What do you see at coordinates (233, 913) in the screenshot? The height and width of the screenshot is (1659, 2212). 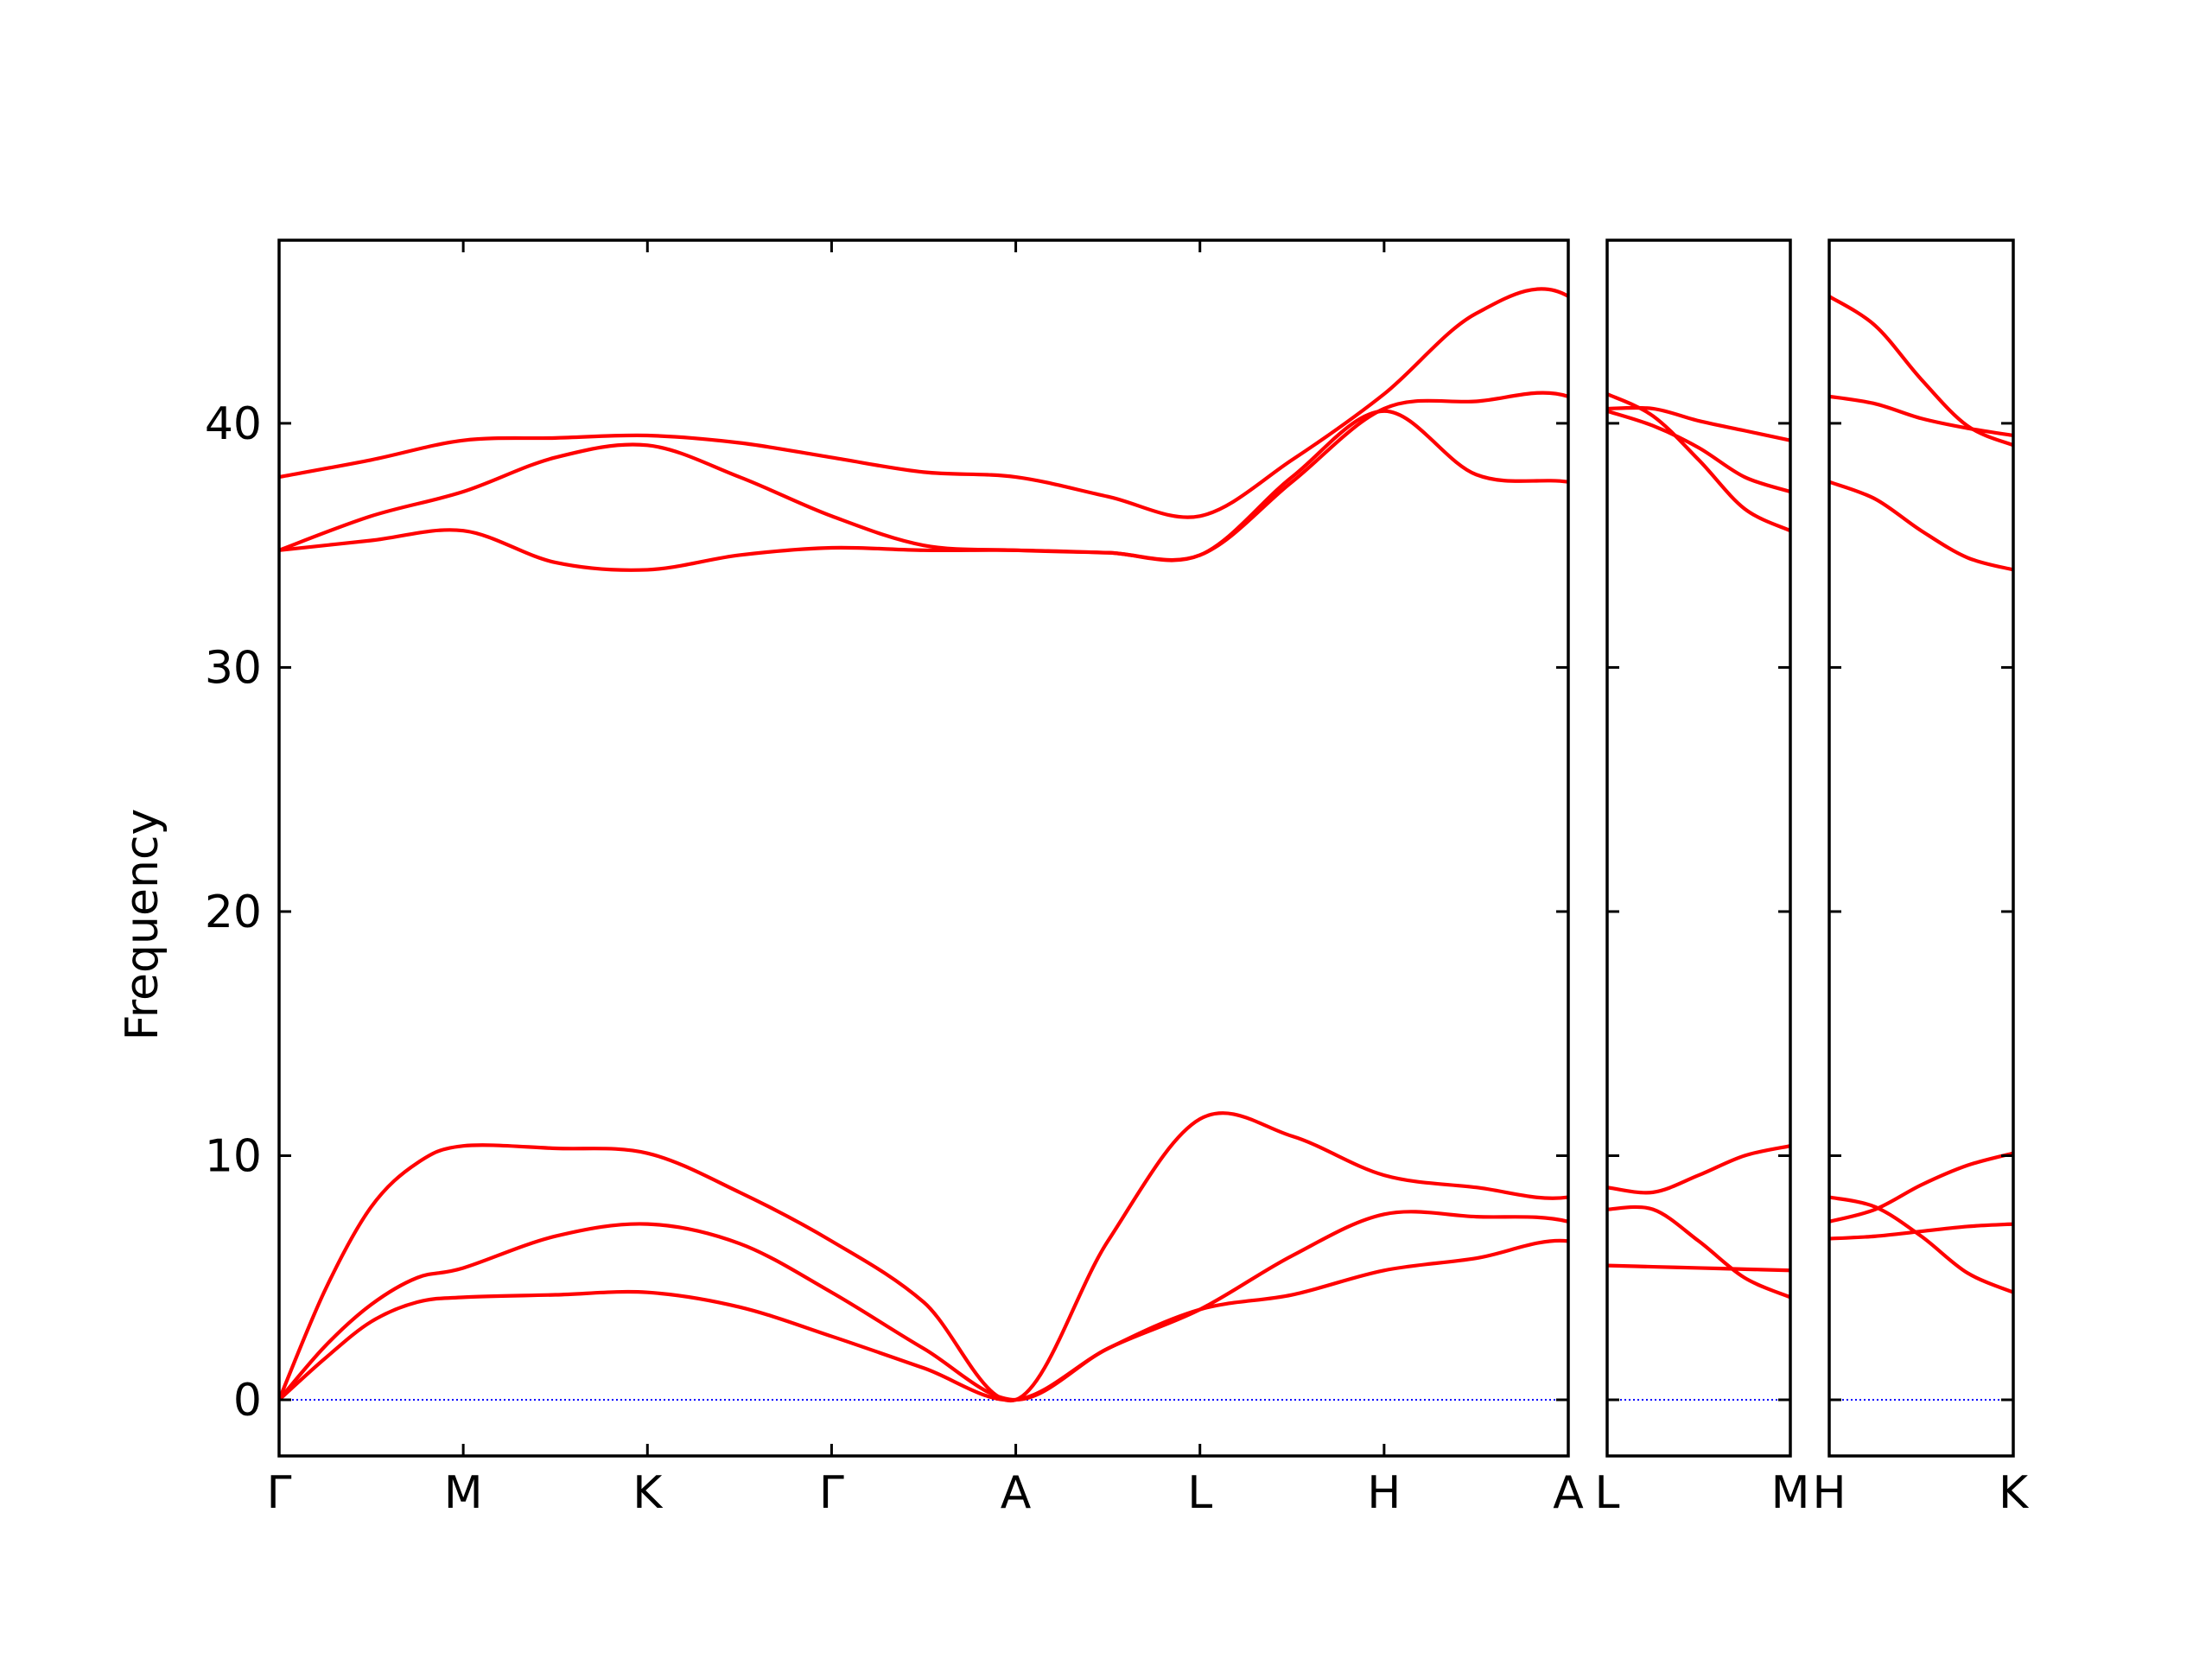 I see `y-tick-label: 20` at bounding box center [233, 913].